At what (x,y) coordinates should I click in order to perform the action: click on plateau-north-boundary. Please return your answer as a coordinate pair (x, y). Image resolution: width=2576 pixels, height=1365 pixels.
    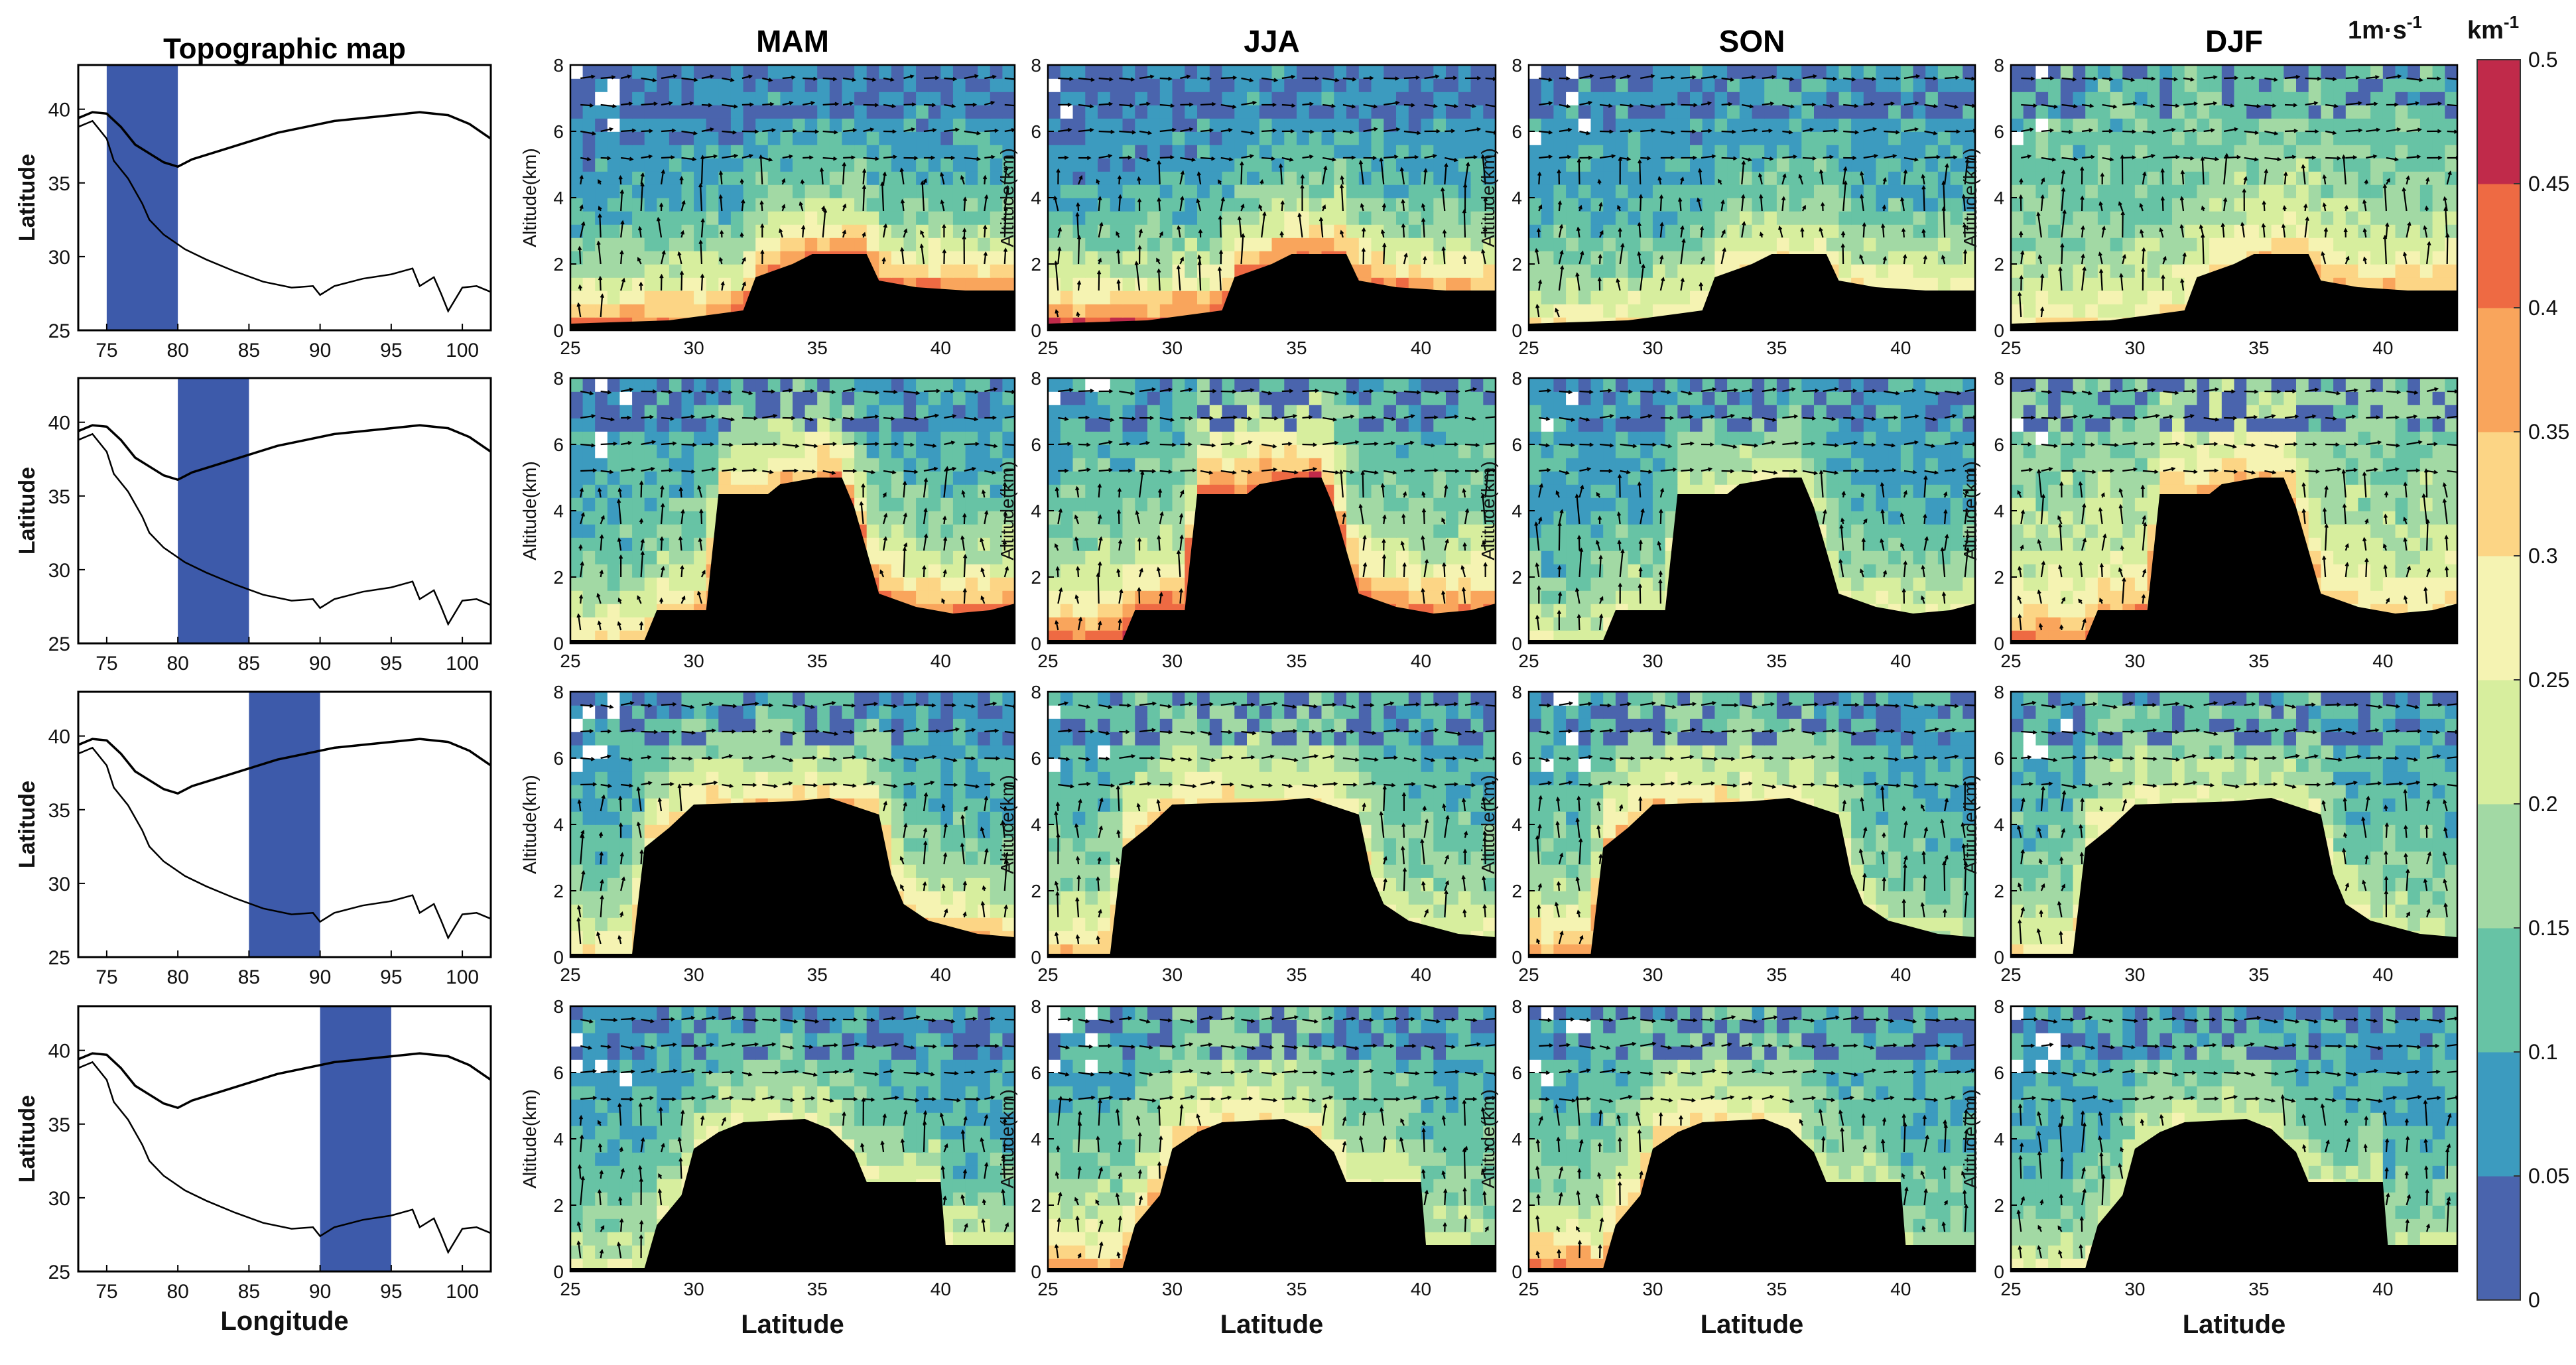
    Looking at the image, I should click on (285, 1081).